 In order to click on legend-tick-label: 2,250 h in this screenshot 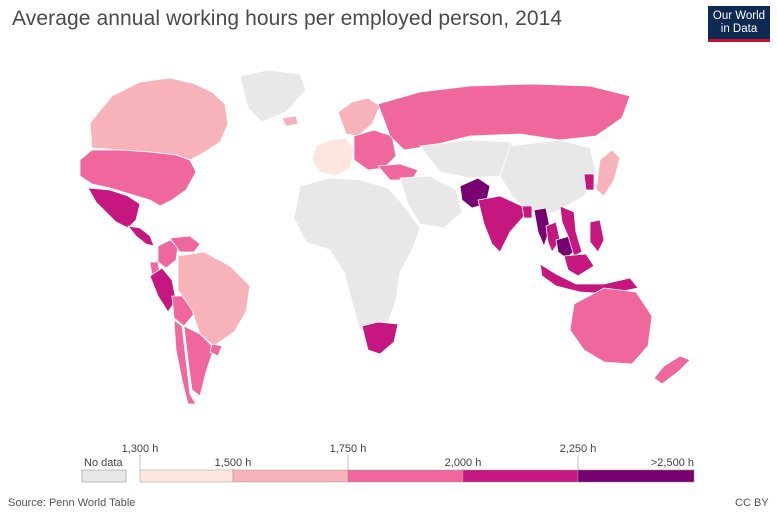, I will do `click(578, 449)`.